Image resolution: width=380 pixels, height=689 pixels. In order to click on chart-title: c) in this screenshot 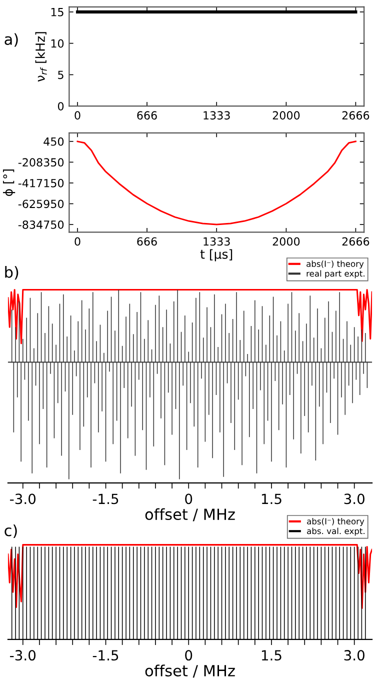, I will do `click(10, 531)`.